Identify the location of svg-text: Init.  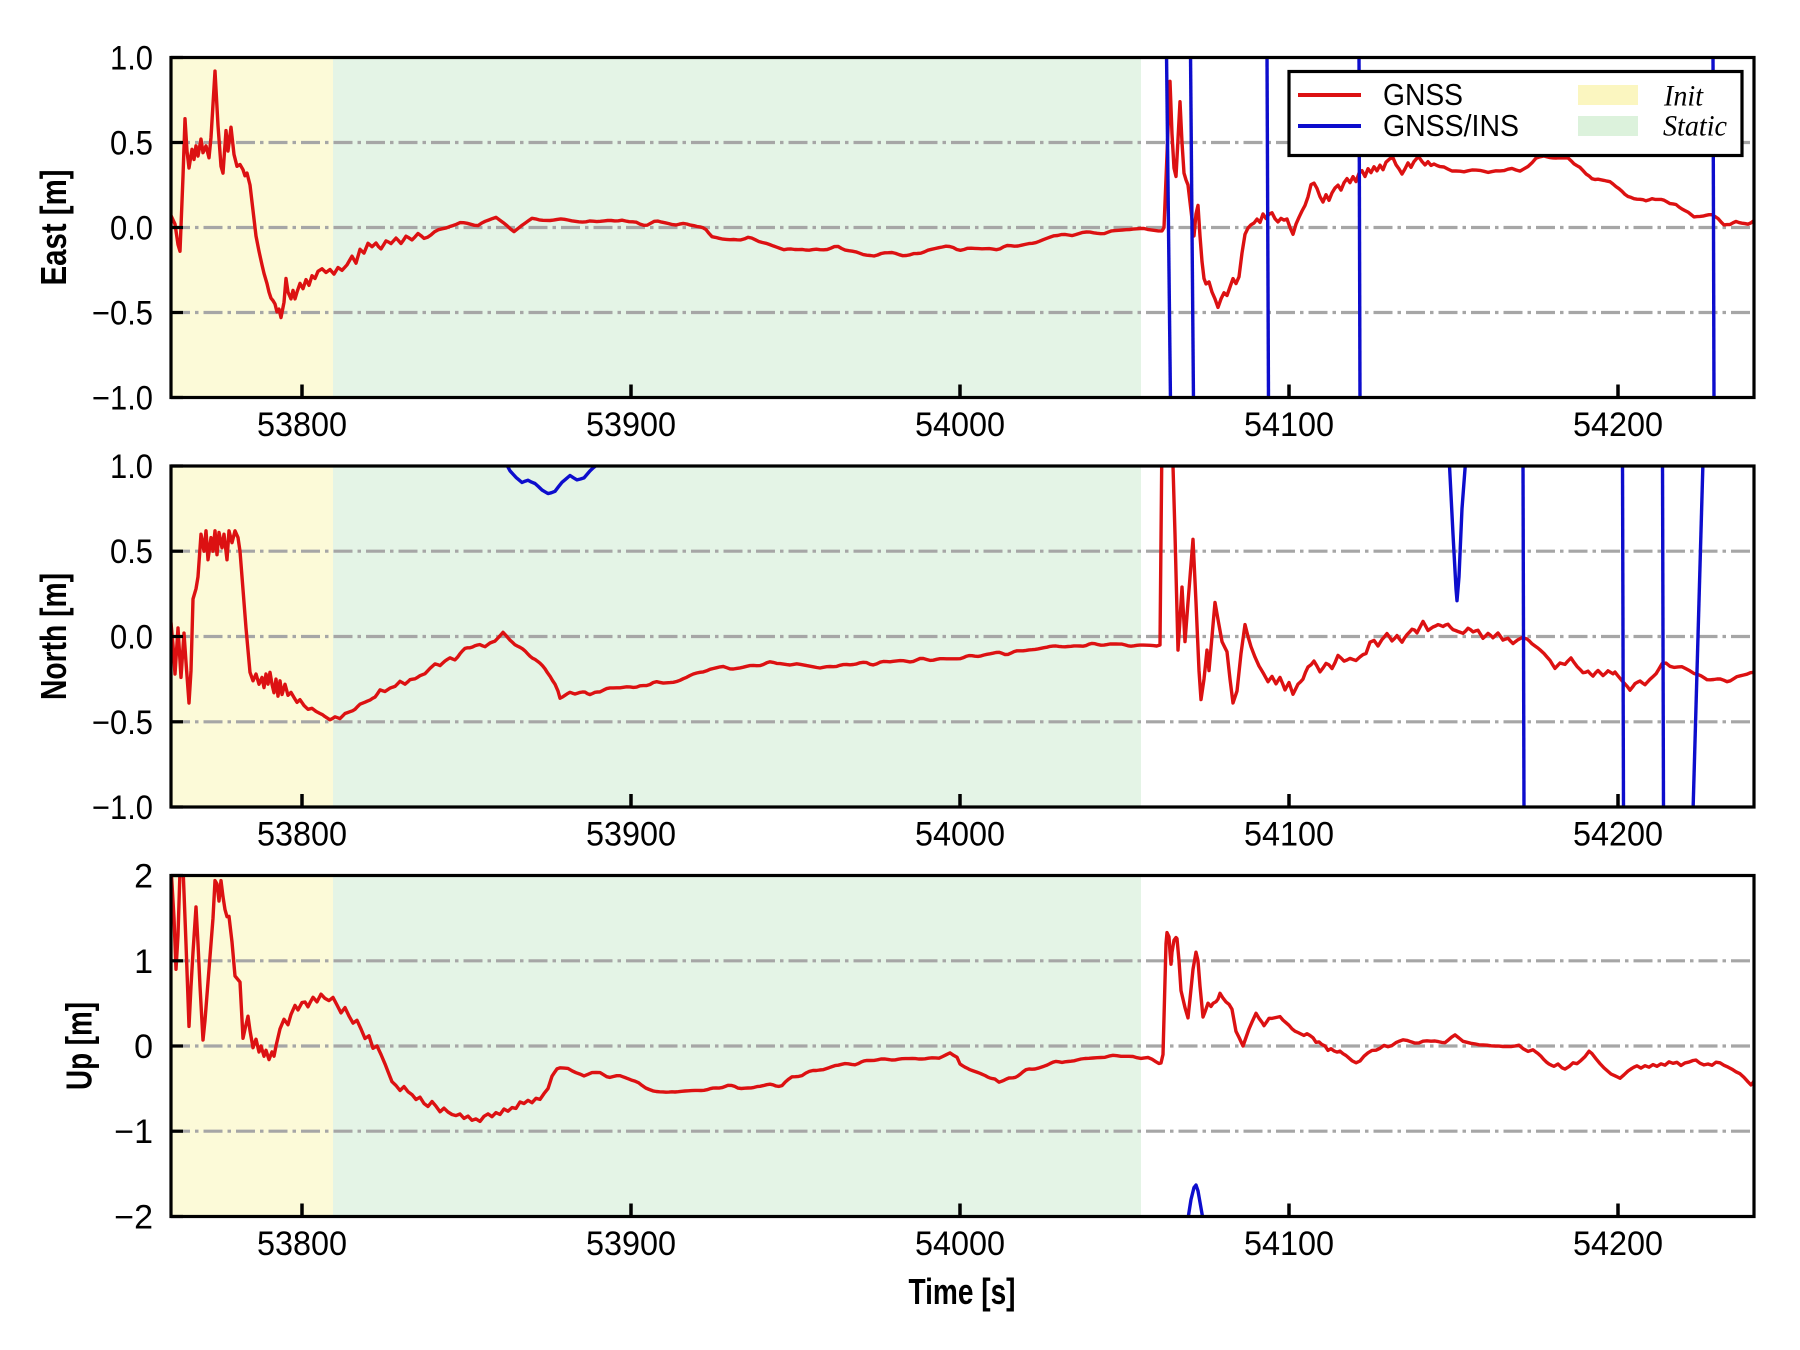
(1683, 96).